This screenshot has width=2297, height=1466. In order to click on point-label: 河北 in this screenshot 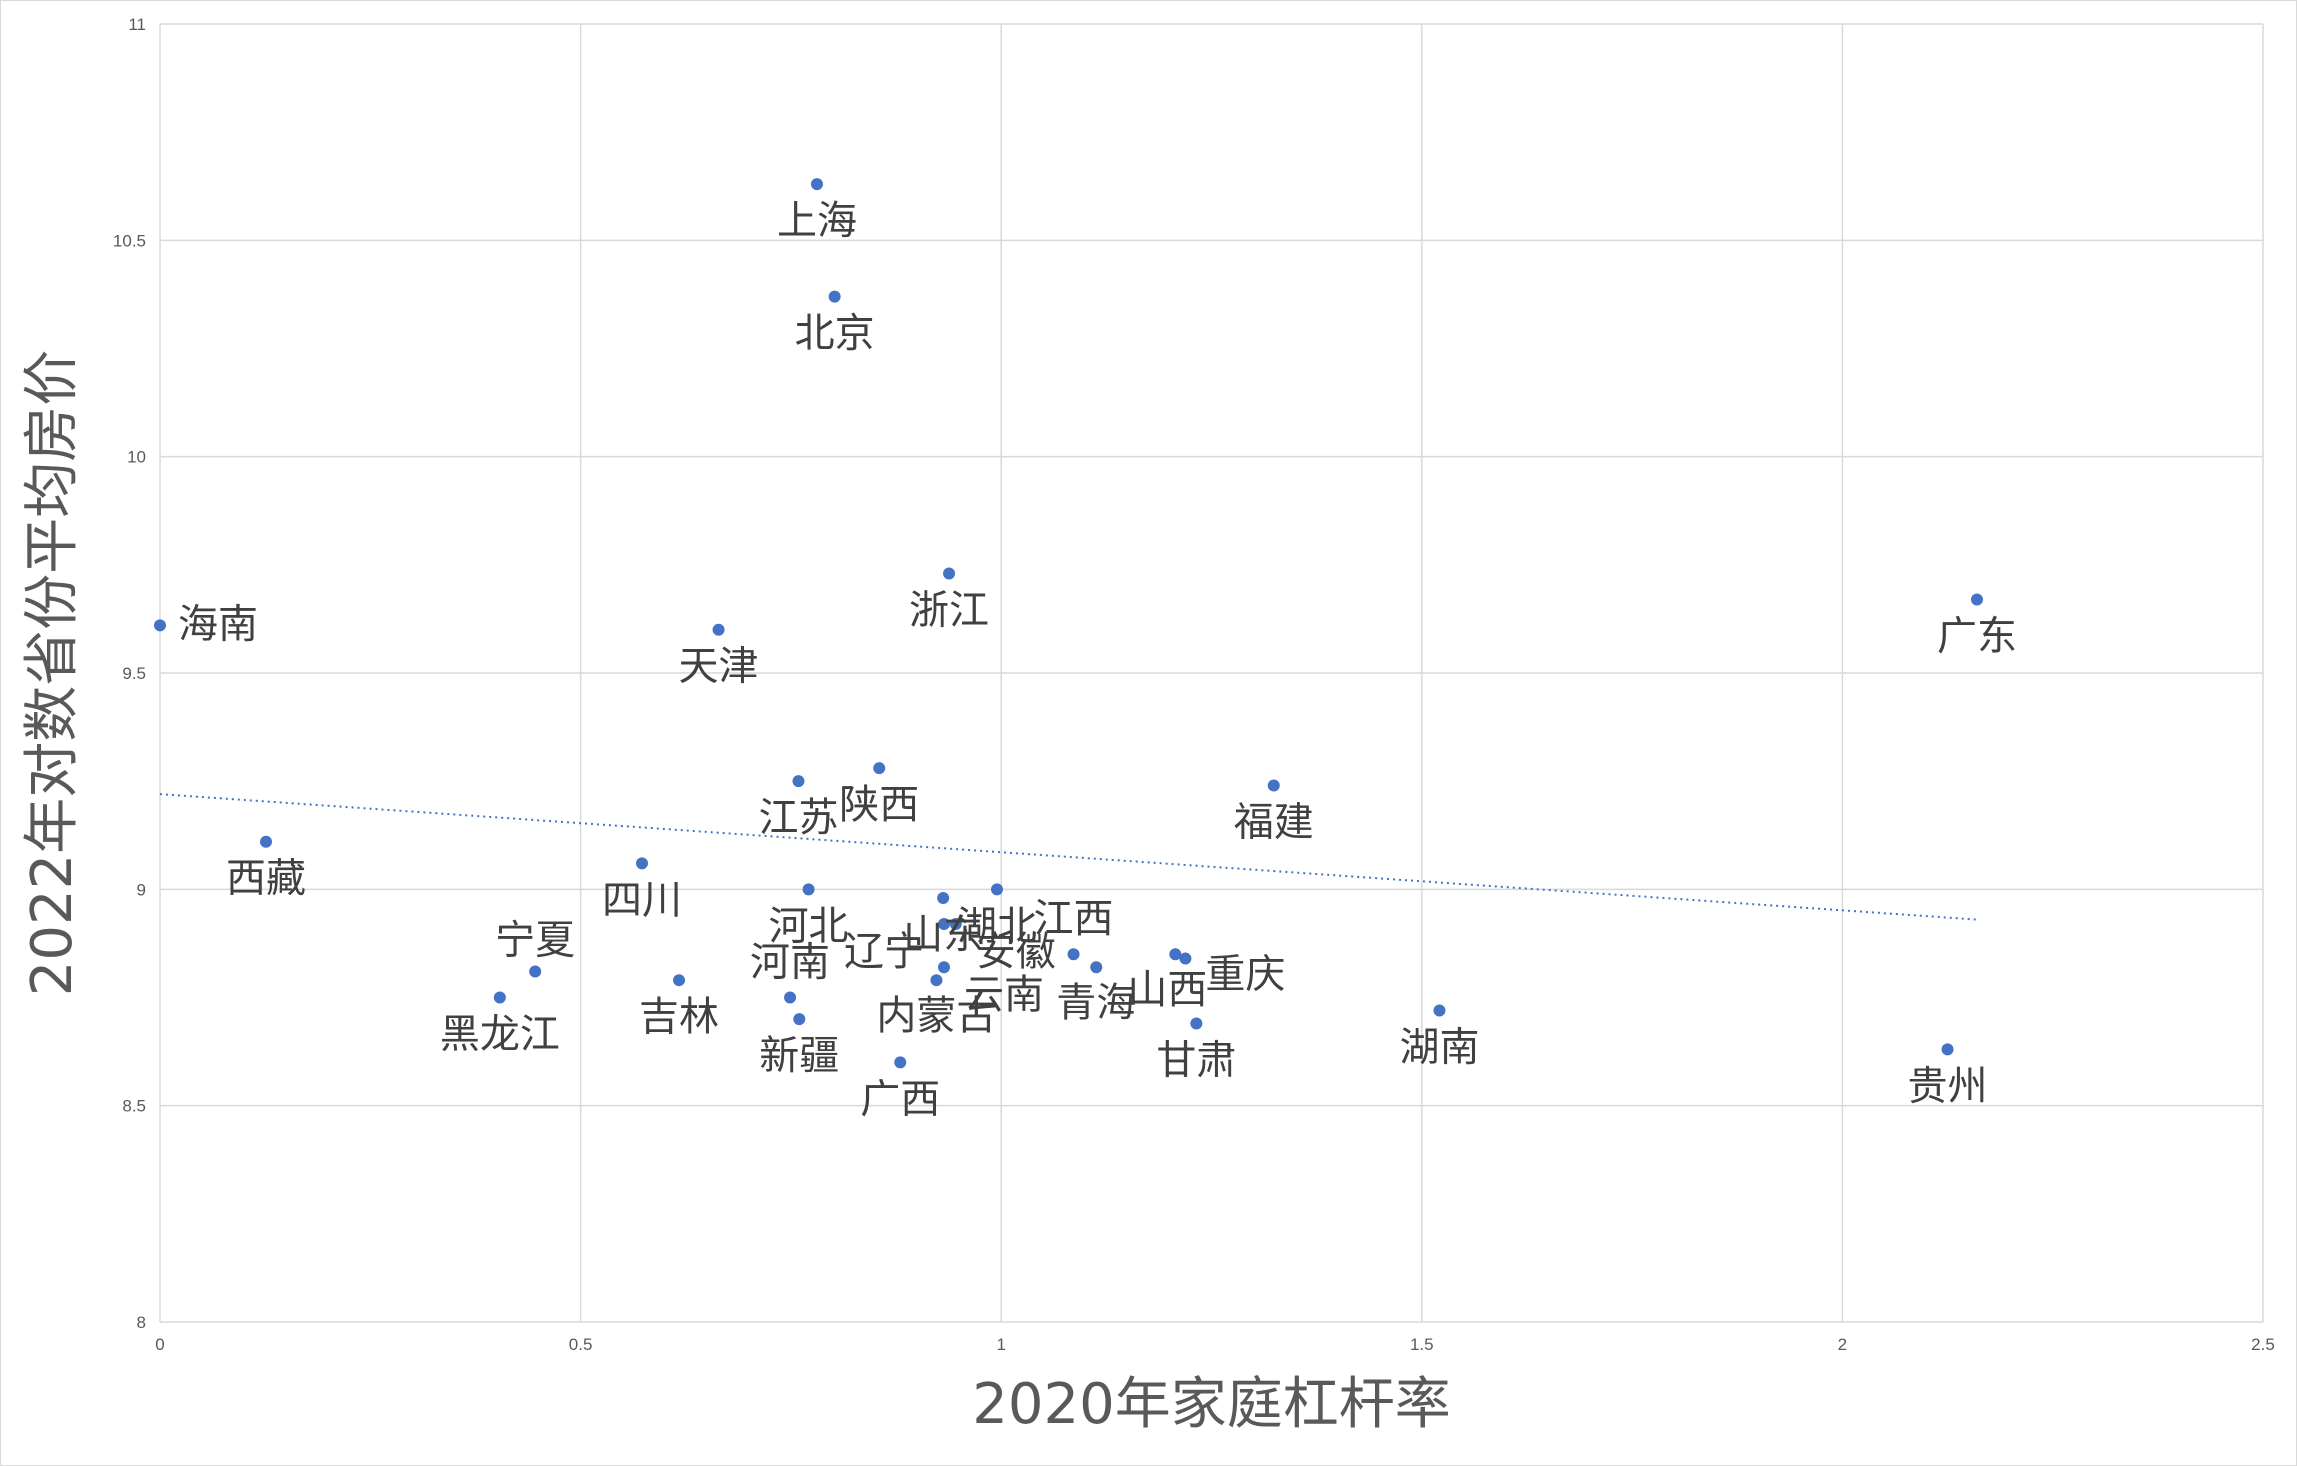, I will do `click(809, 926)`.